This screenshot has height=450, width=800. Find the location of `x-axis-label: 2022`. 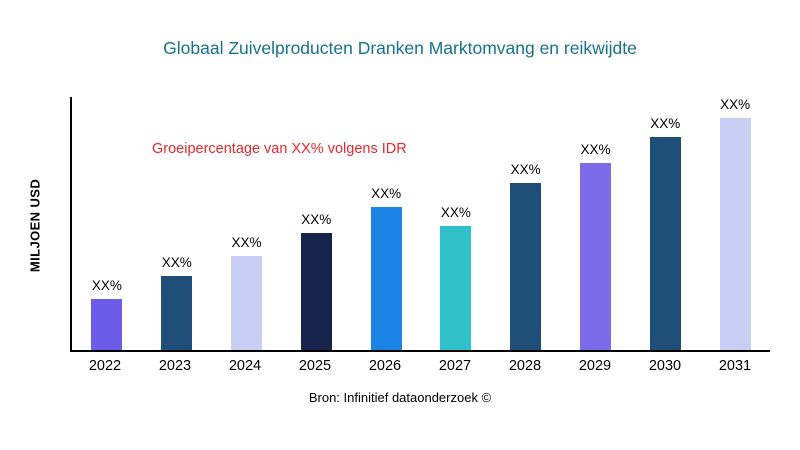

x-axis-label: 2022 is located at coordinates (105, 366).